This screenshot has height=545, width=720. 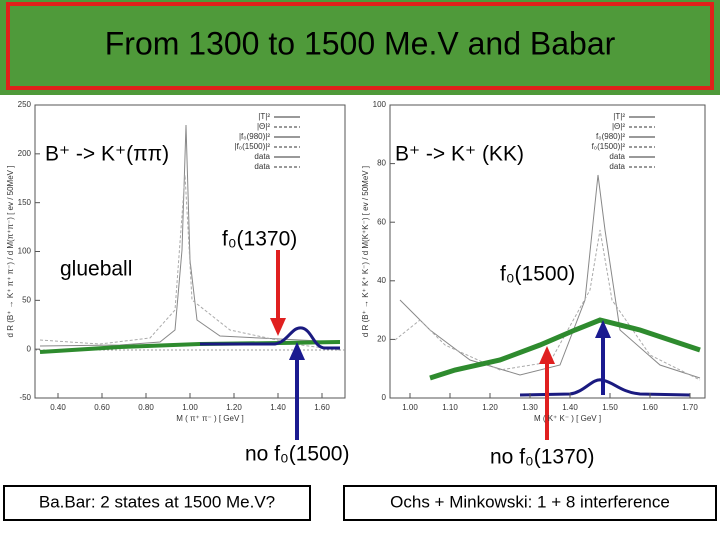 What do you see at coordinates (360, 43) in the screenshot?
I see `title: From 1300 to 1500 Me.V and Babar` at bounding box center [360, 43].